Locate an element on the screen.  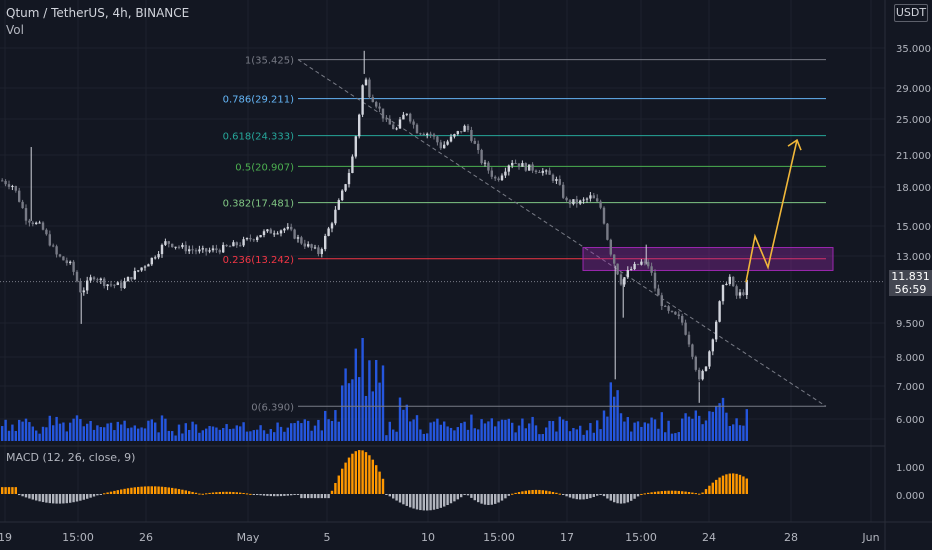
macd-tick-label: 1.000 is located at coordinates (910, 468).